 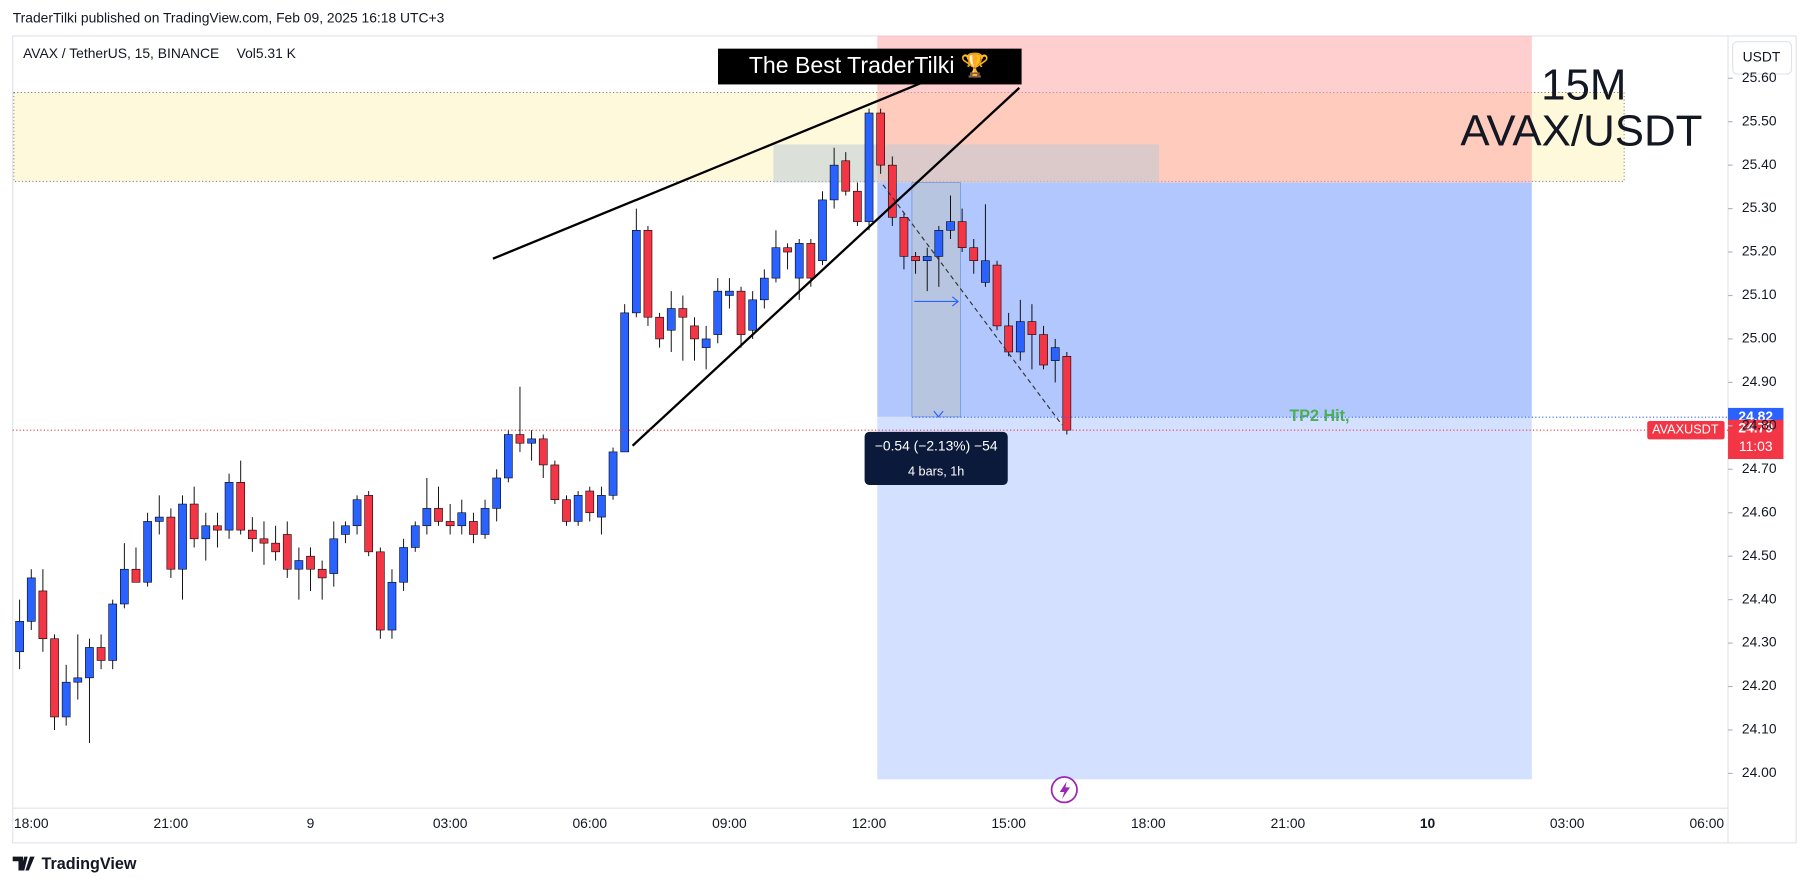 What do you see at coordinates (1759, 338) in the screenshot?
I see `y-tick-label: 25.00` at bounding box center [1759, 338].